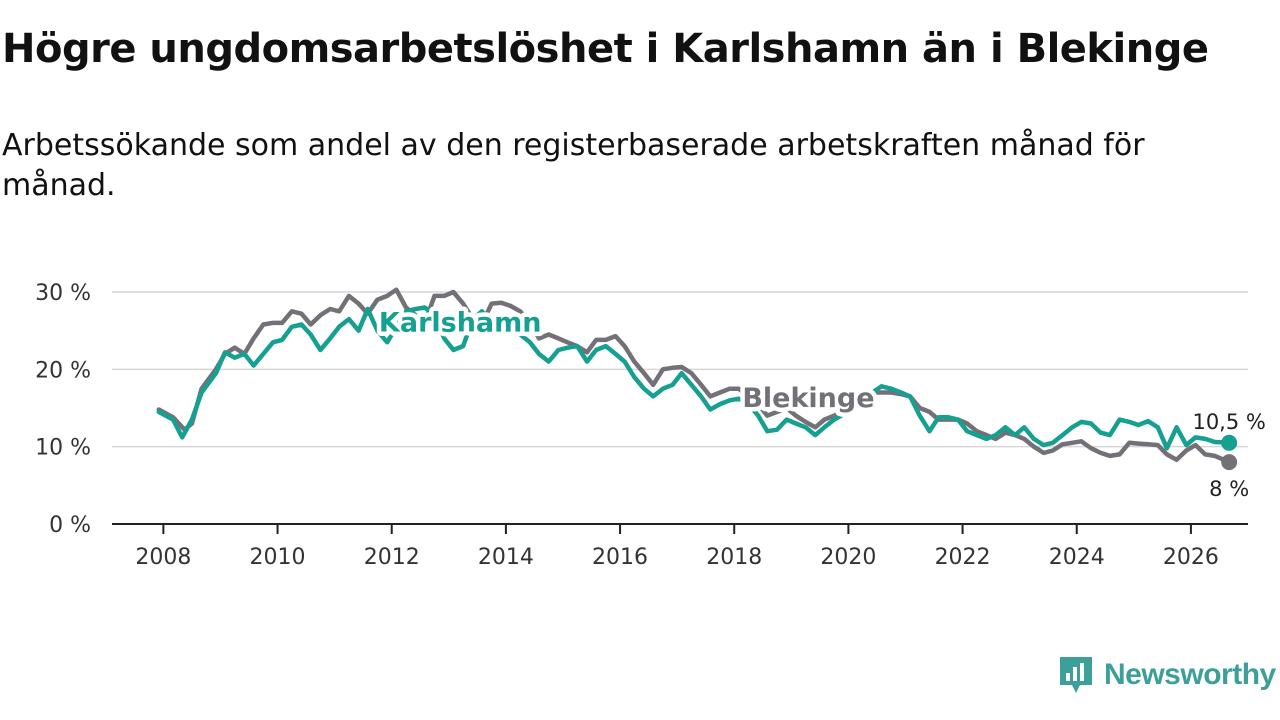  Describe the element at coordinates (1190, 674) in the screenshot. I see `brand-name: Newsworthy` at that location.